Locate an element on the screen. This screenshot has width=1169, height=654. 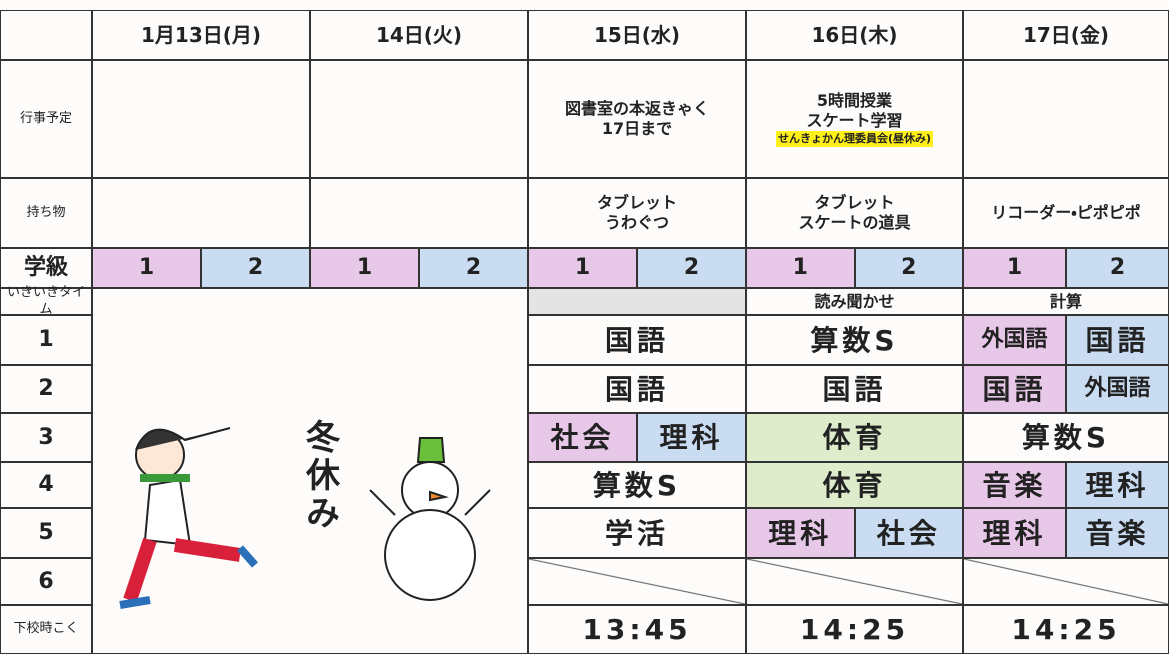
row-label: 行事予定 is located at coordinates (46, 119).